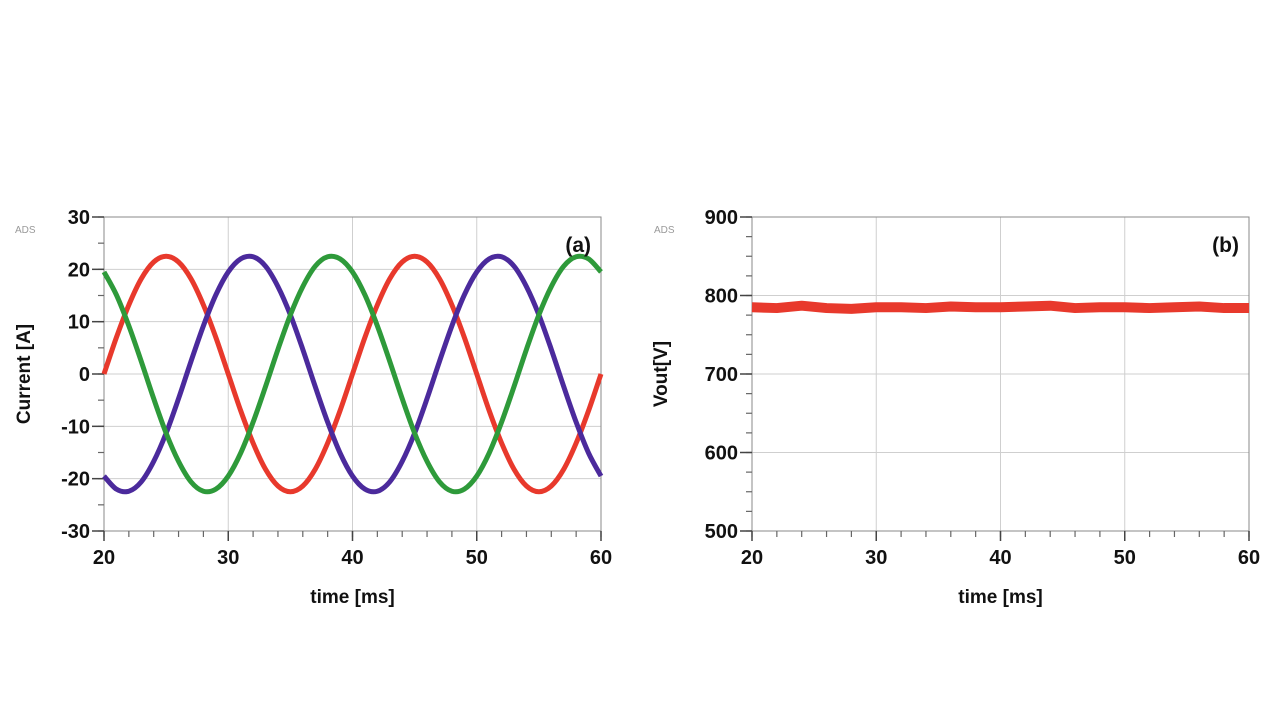 Image resolution: width=1280 pixels, height=722 pixels. What do you see at coordinates (721, 218) in the screenshot?
I see `y-tick-label: 900` at bounding box center [721, 218].